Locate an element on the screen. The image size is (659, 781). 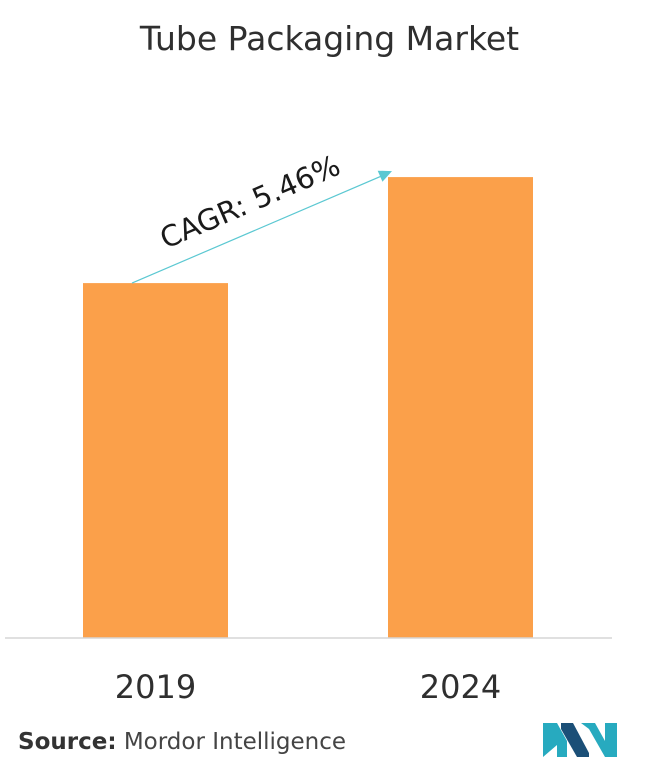
x-tick-2019: 2019 is located at coordinates (155, 687).